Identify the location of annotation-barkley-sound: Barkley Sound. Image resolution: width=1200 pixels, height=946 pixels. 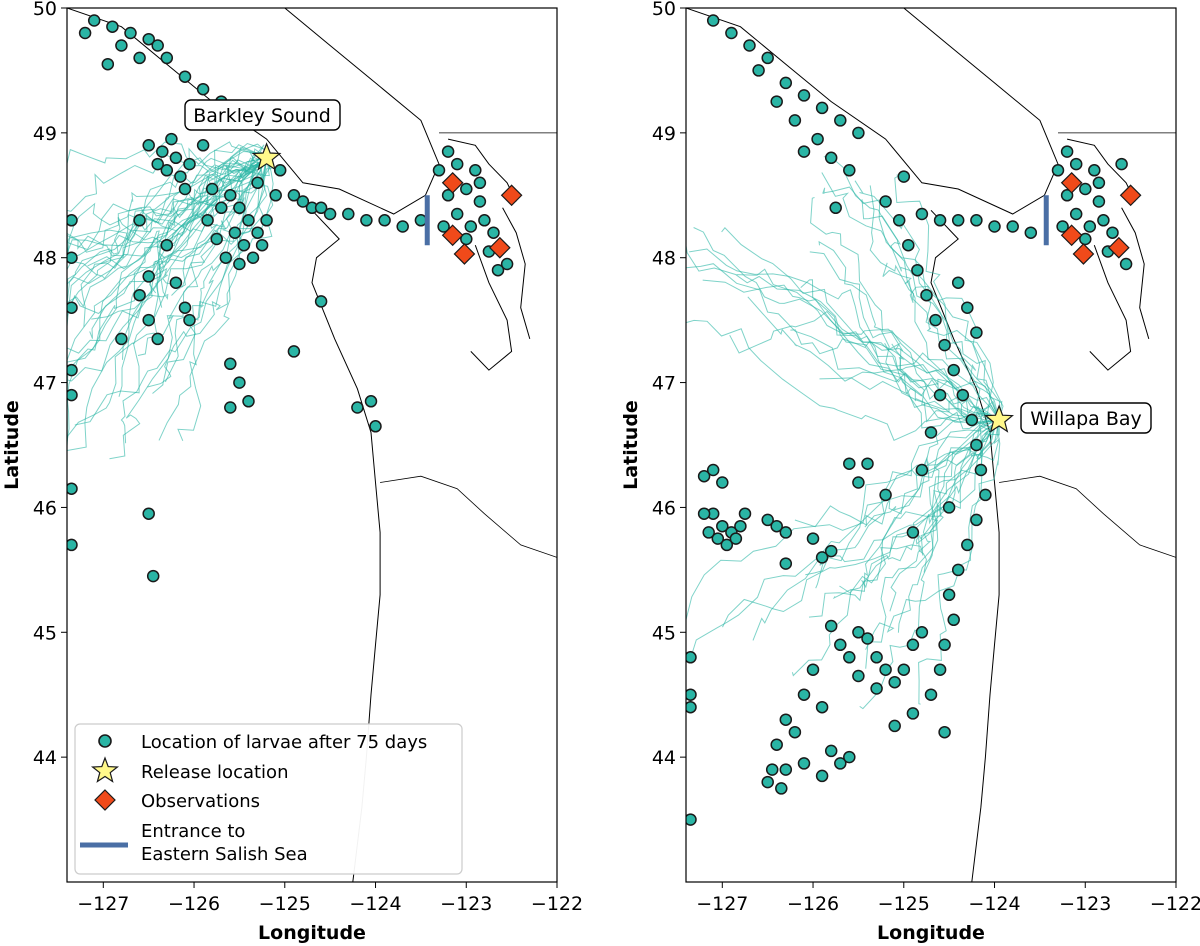
(262, 115).